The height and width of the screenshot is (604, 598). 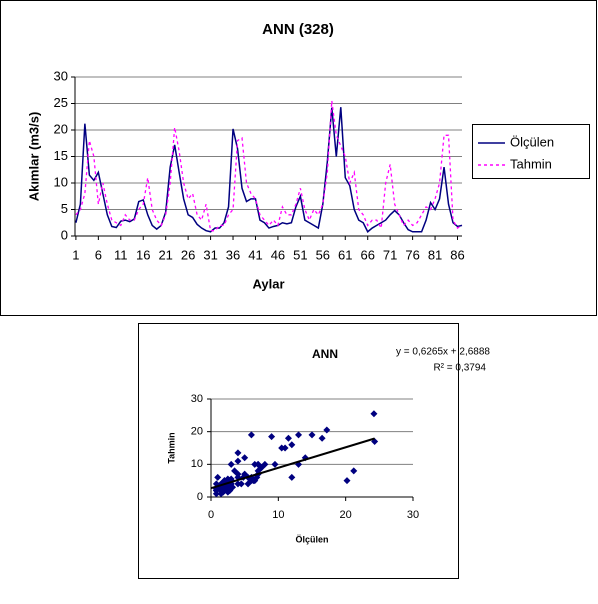 I want to click on x-tick-label: 16, so click(x=143, y=254).